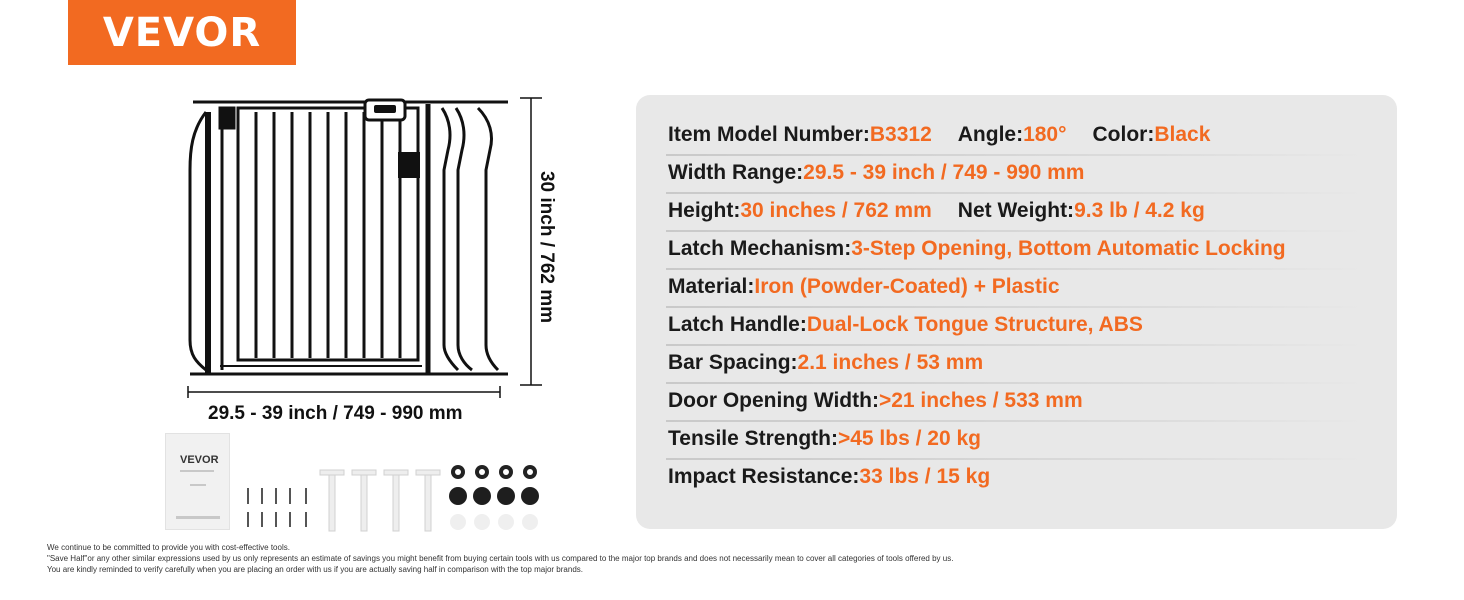 The height and width of the screenshot is (600, 1464). What do you see at coordinates (704, 210) in the screenshot?
I see `spec-label: Height:` at bounding box center [704, 210].